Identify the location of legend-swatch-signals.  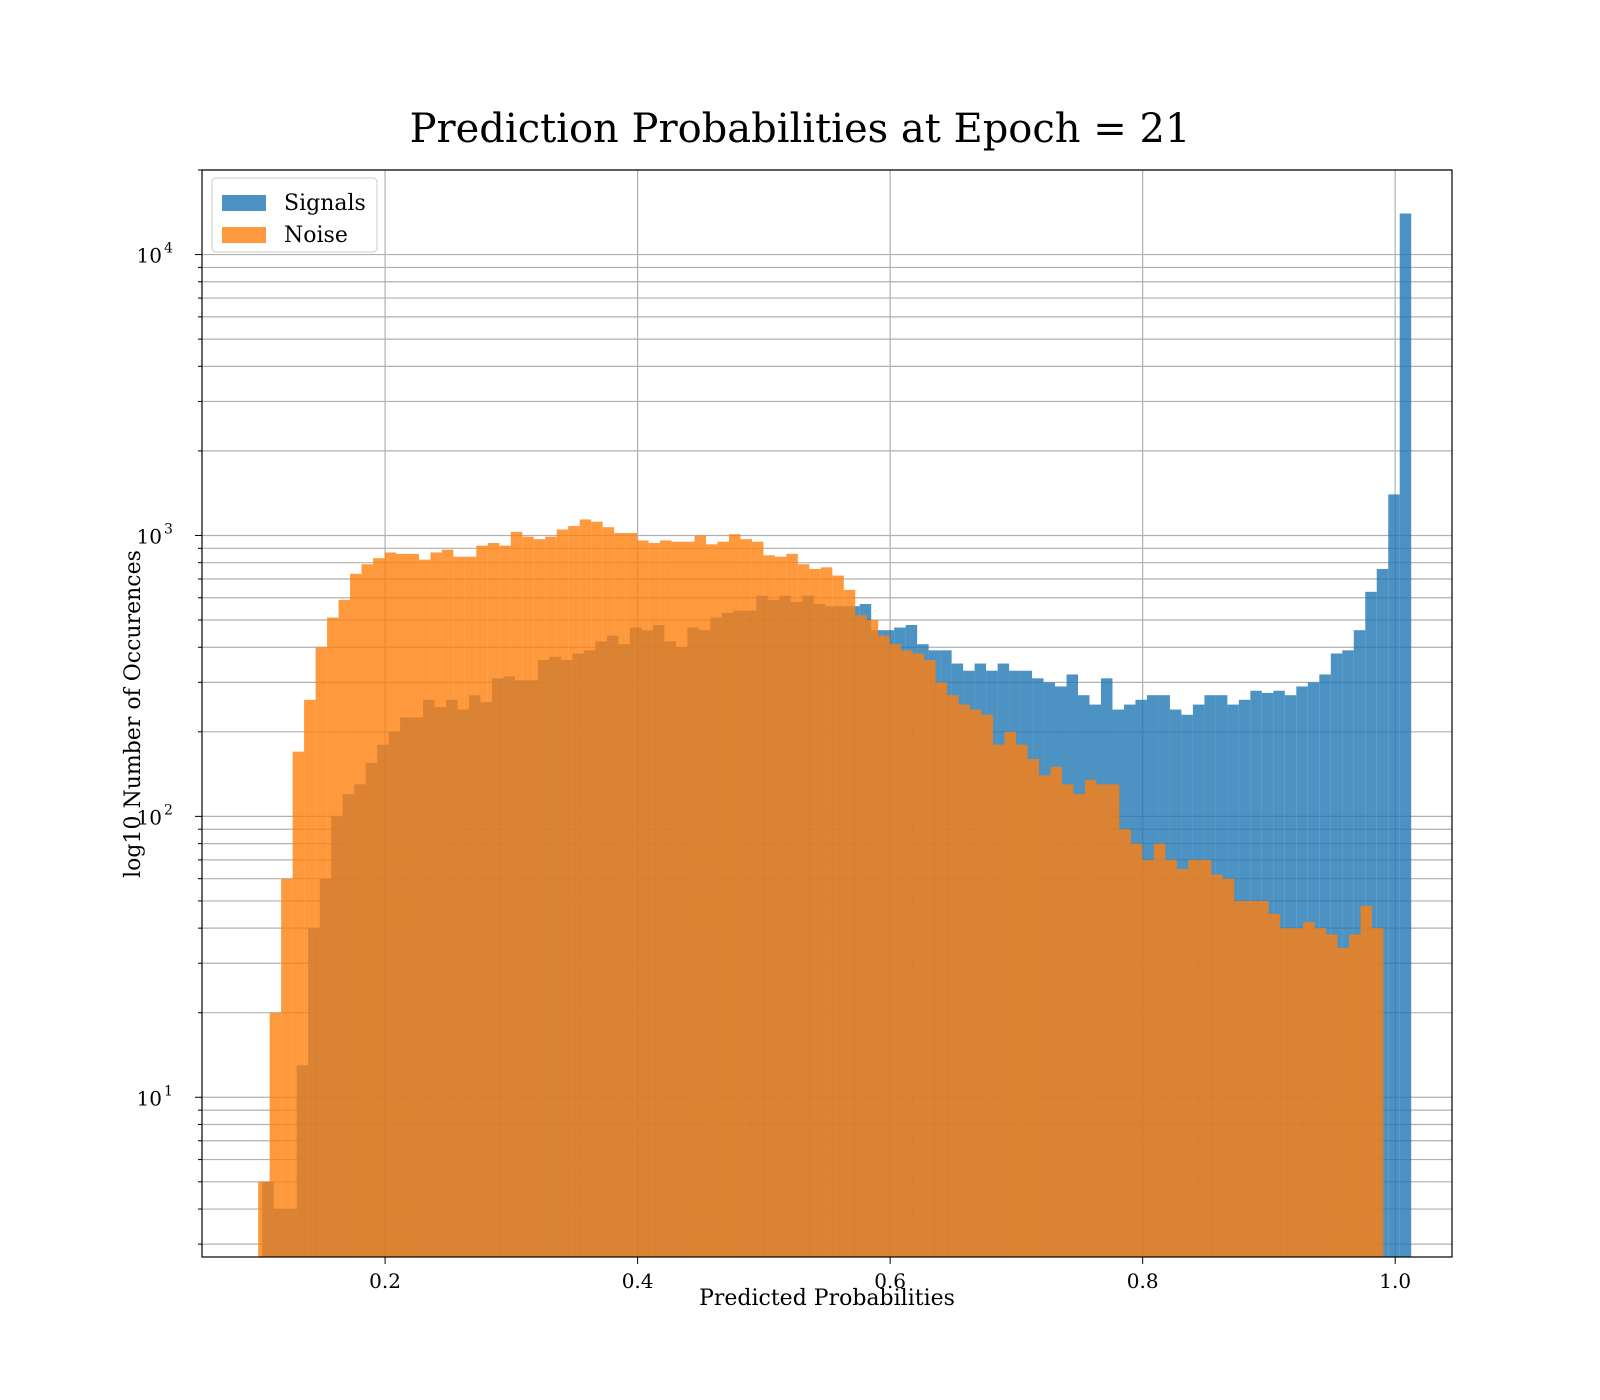
(244, 203).